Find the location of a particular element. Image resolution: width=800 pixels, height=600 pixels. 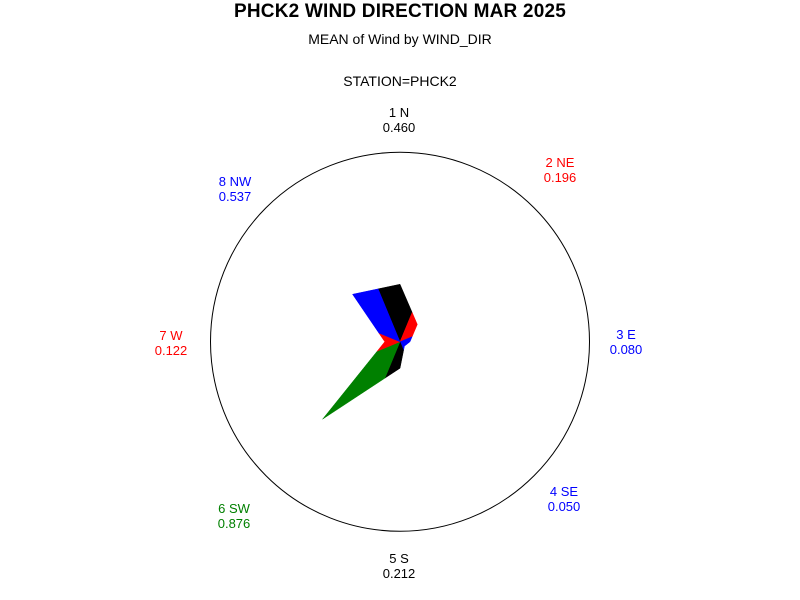

direction-label-w: 7 W 0.122 is located at coordinates (171, 343).